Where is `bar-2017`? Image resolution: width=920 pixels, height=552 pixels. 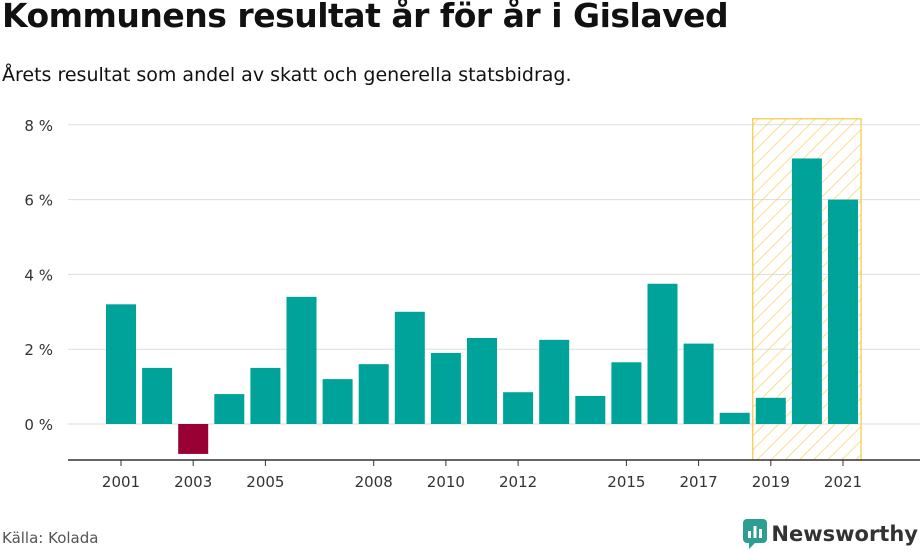 bar-2017 is located at coordinates (698, 383).